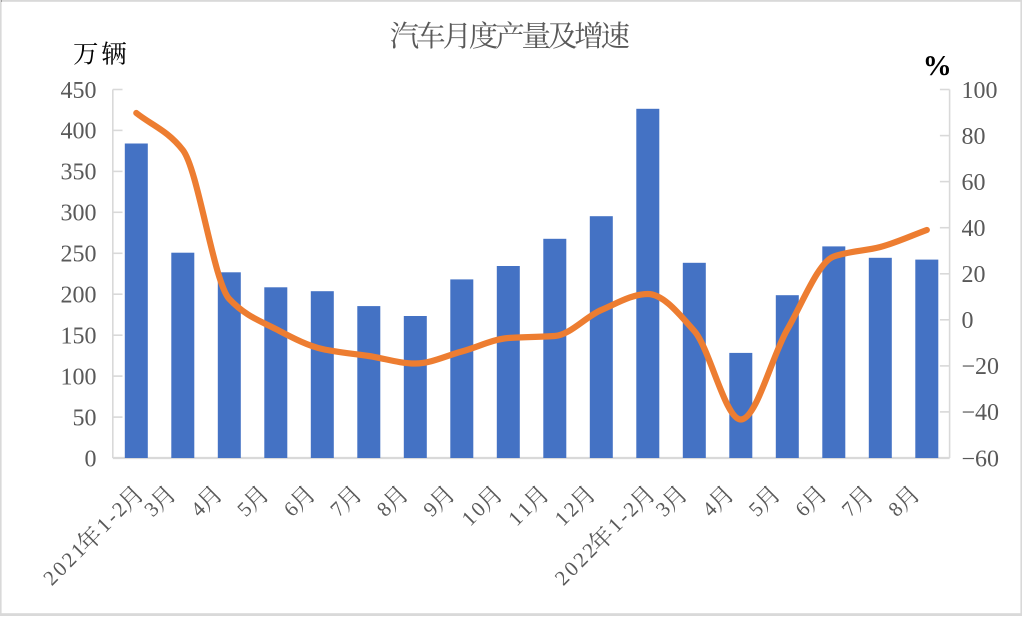  I want to click on svg-text: −60, so click(981, 459).